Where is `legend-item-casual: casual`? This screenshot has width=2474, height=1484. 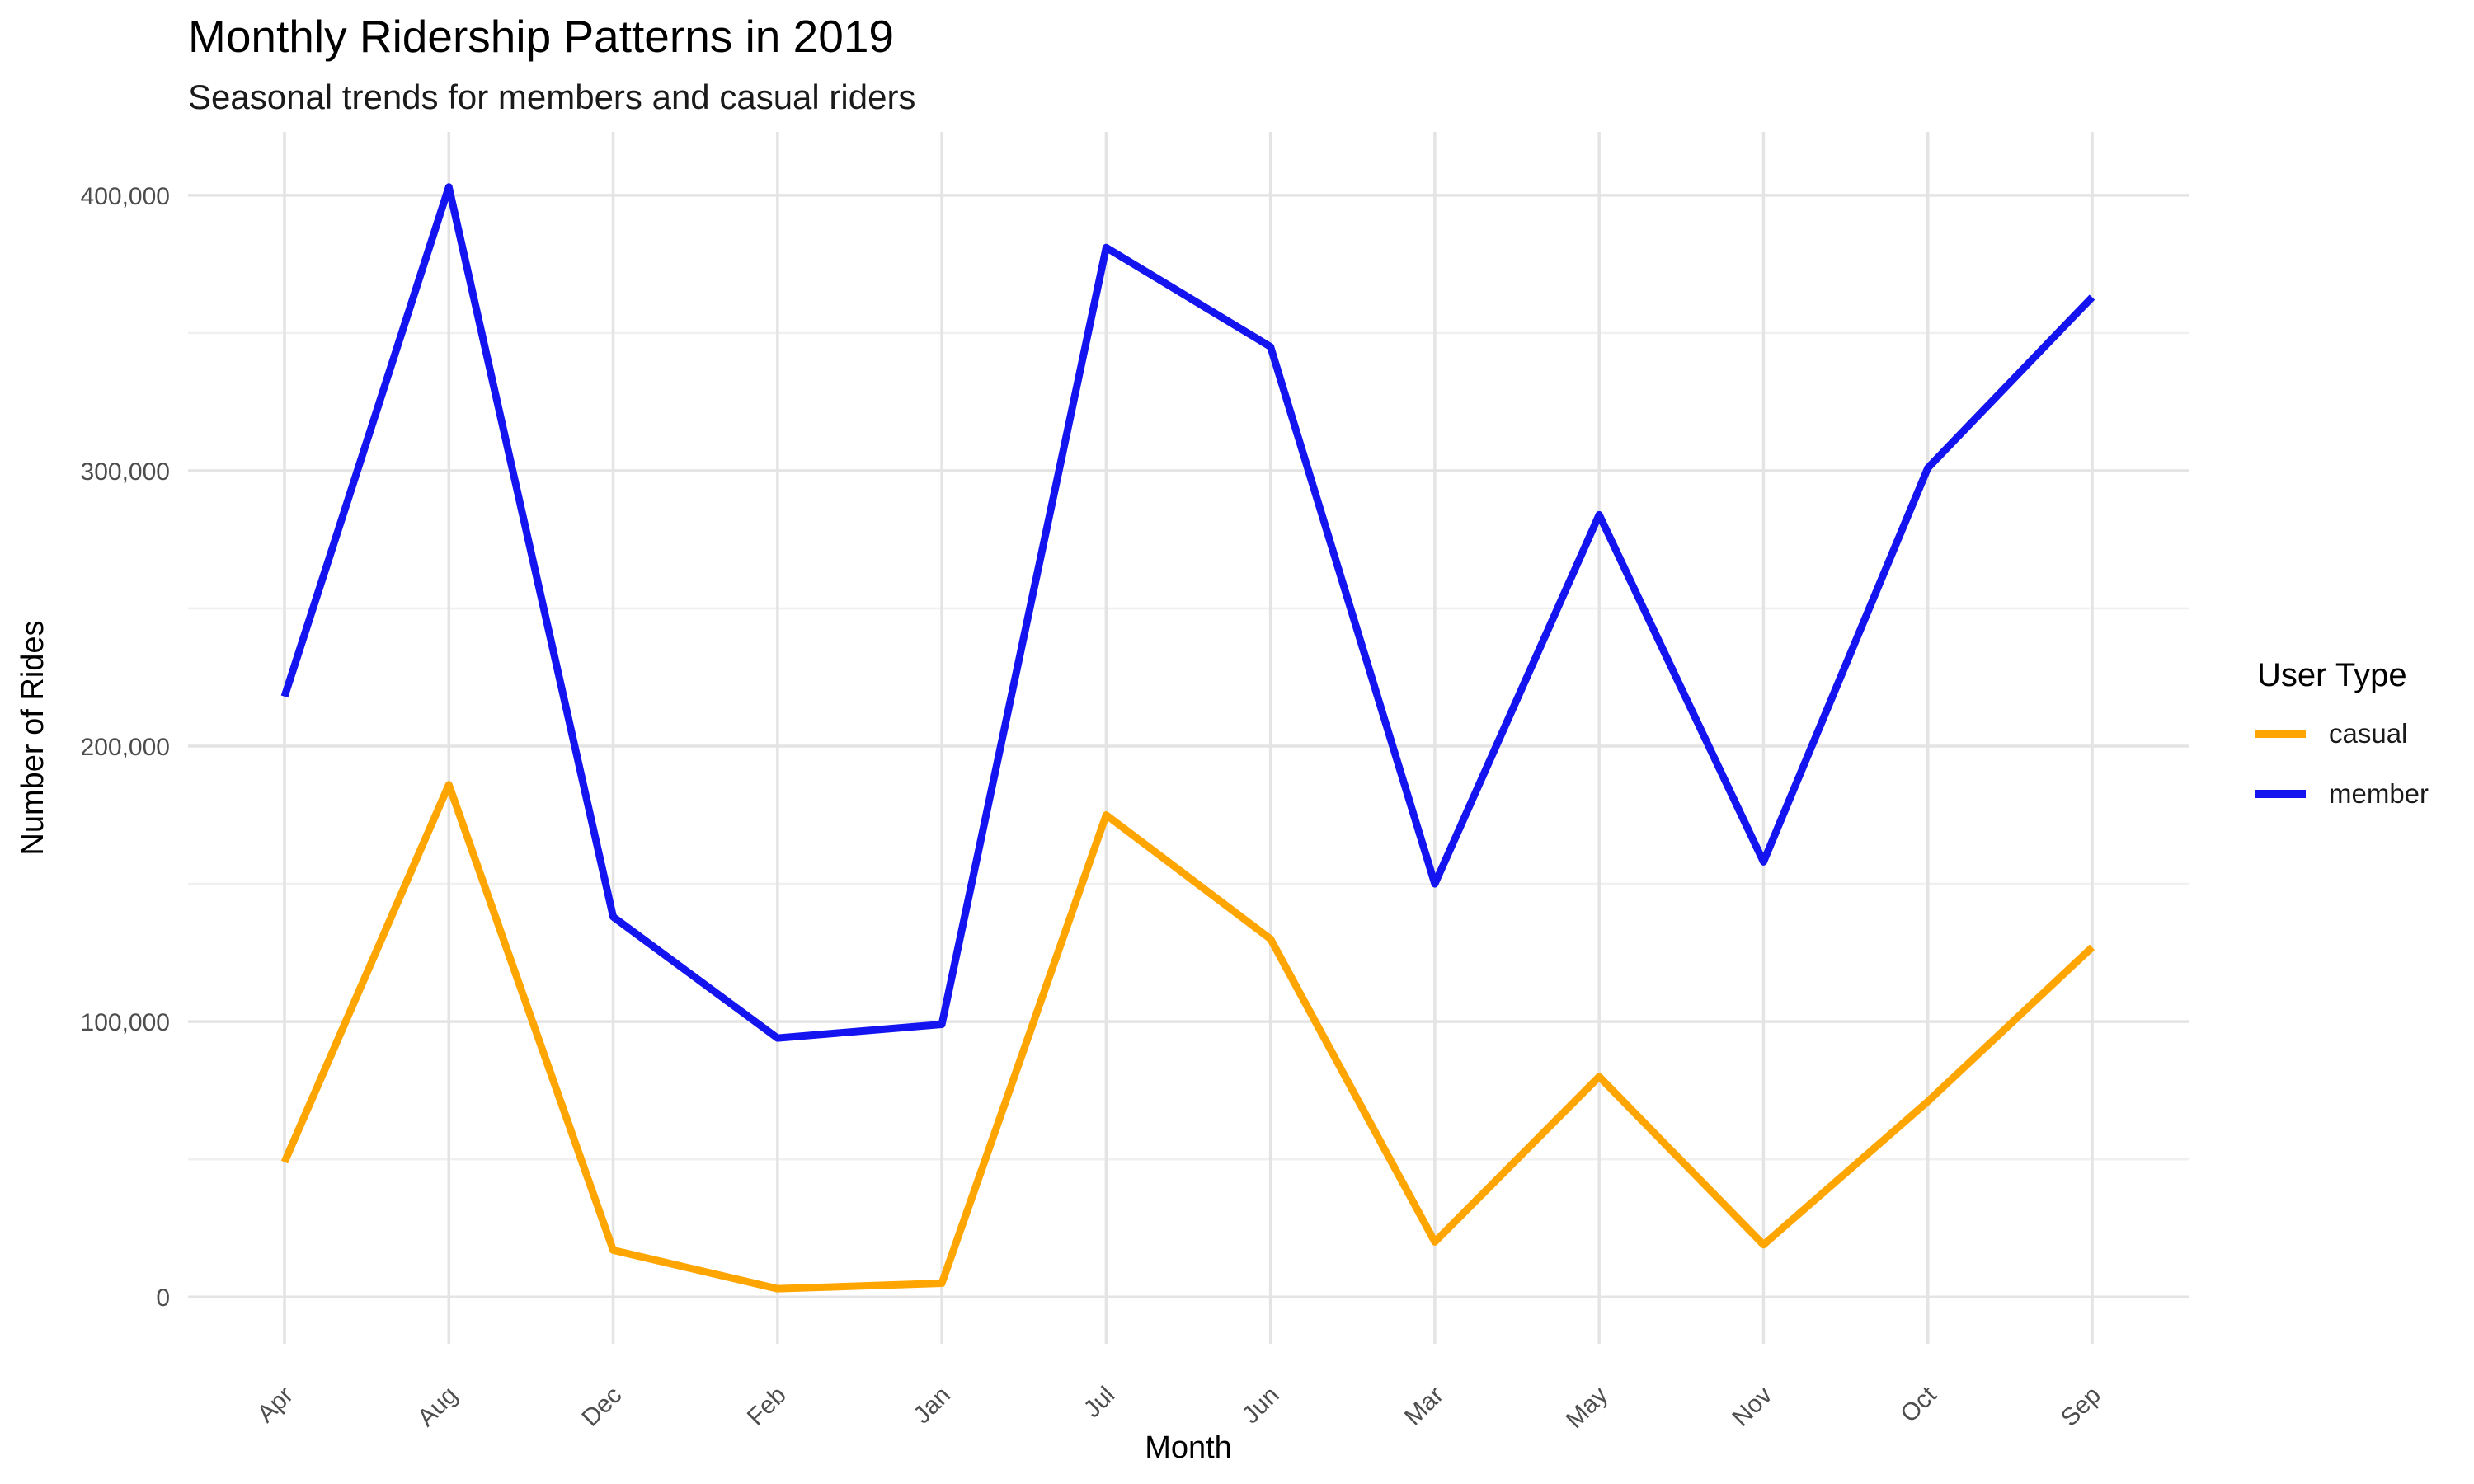 legend-item-casual: casual is located at coordinates (2331, 733).